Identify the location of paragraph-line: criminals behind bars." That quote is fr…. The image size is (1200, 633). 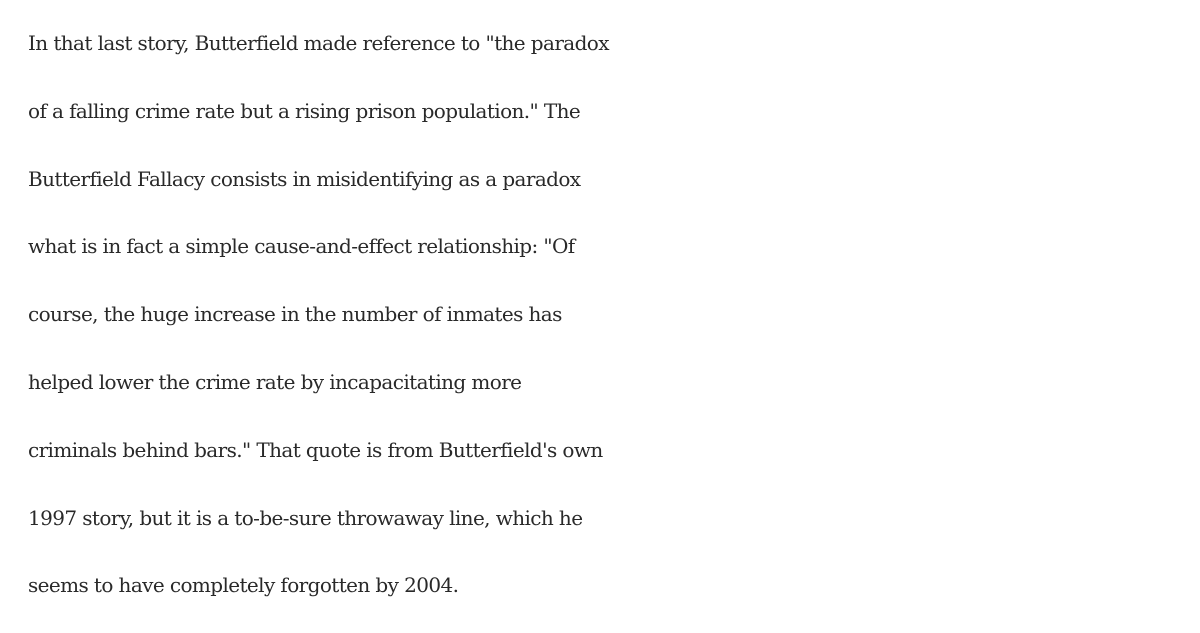
(315, 449).